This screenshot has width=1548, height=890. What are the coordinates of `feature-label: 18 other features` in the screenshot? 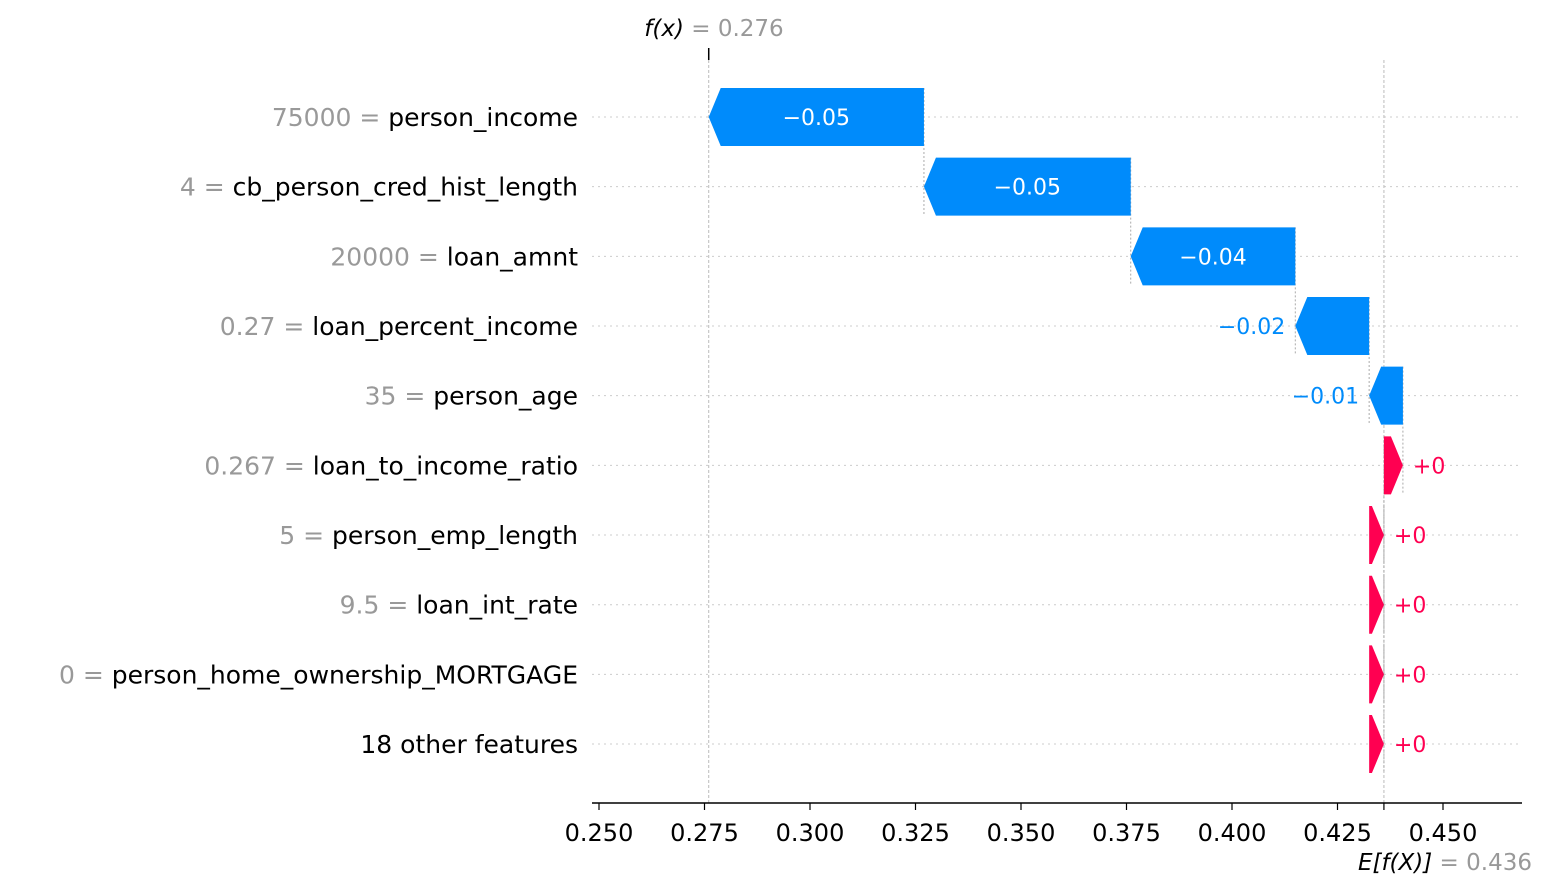 It's located at (469, 744).